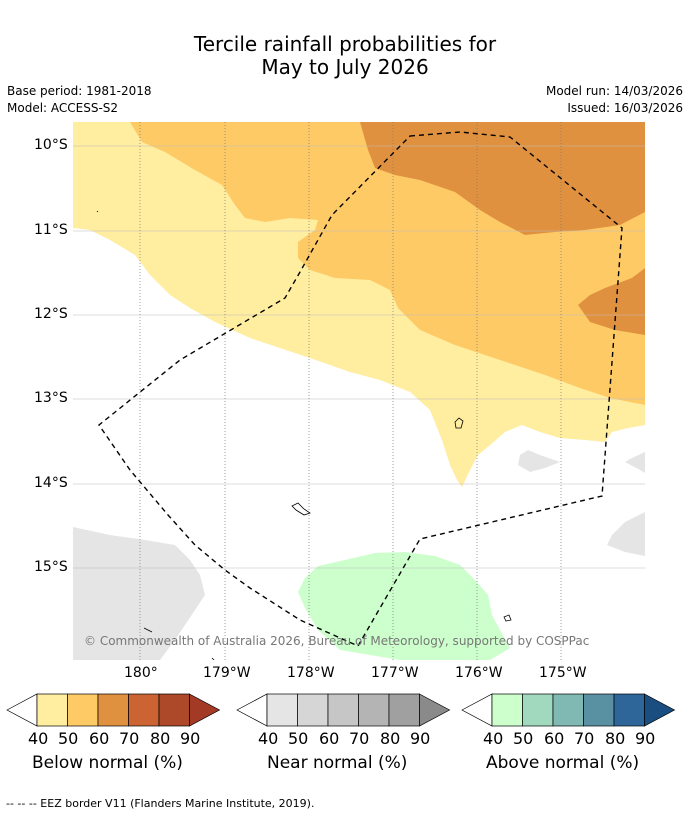 This screenshot has height=816, width=690. Describe the element at coordinates (345, 67) in the screenshot. I see `map-title-line-2: May to July 2026` at that location.